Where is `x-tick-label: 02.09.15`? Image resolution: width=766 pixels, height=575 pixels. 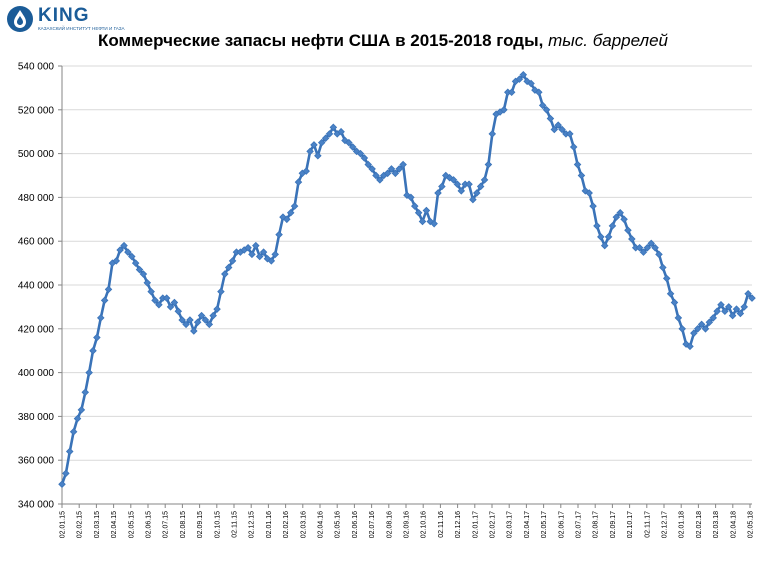
x-tick-label: 02.09.15 is located at coordinates (200, 524).